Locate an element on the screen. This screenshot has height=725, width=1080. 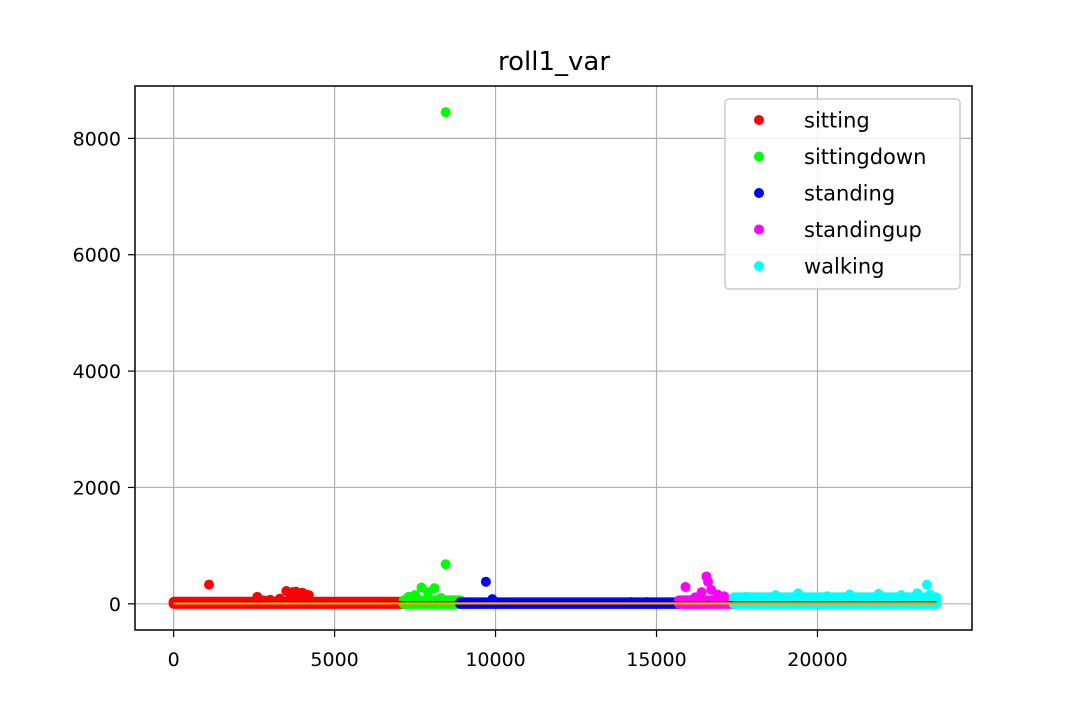
legend-marker-standingup is located at coordinates (759, 229).